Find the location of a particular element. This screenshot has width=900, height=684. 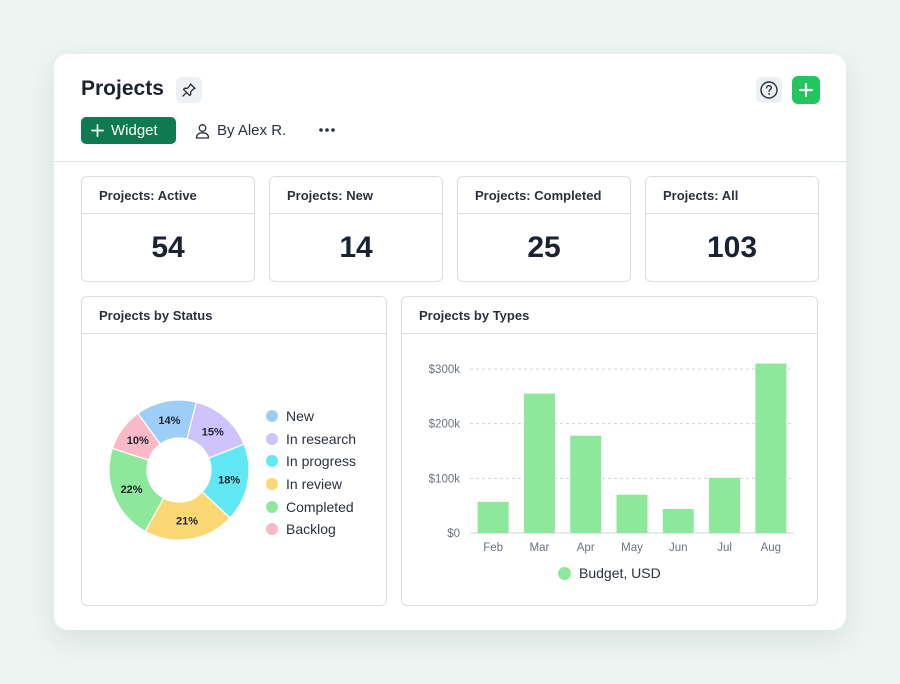

x-tick-label: Aug is located at coordinates (771, 548).